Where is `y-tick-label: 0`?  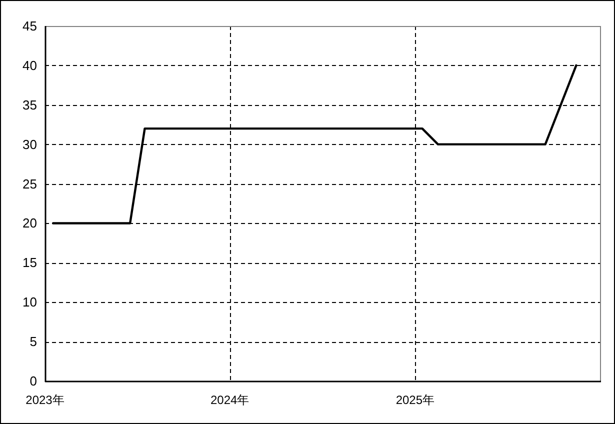 y-tick-label: 0 is located at coordinates (33, 381).